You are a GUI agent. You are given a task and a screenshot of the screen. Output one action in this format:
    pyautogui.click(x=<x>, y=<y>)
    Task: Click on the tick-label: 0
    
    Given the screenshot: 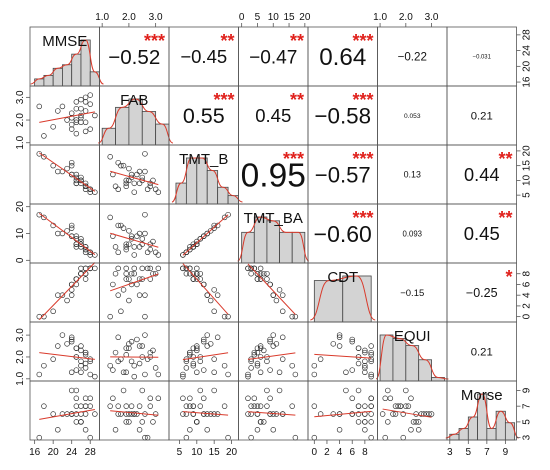 What is the action you would take?
    pyautogui.click(x=20, y=260)
    